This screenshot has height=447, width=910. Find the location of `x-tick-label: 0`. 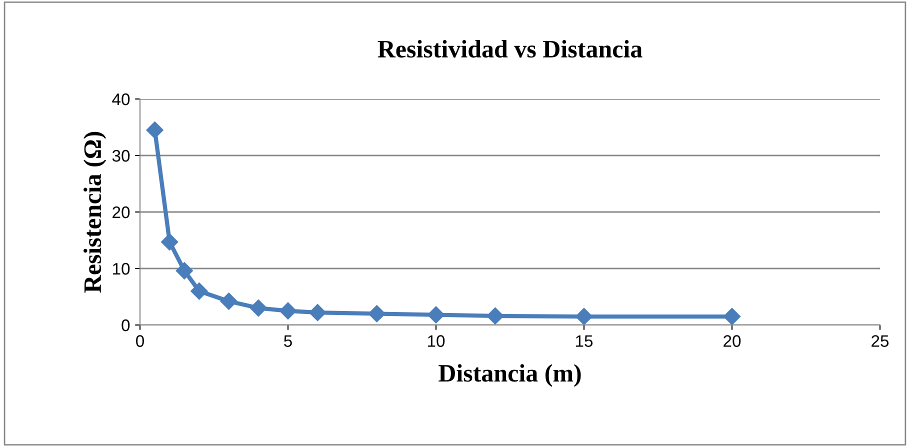

x-tick-label: 0 is located at coordinates (140, 341).